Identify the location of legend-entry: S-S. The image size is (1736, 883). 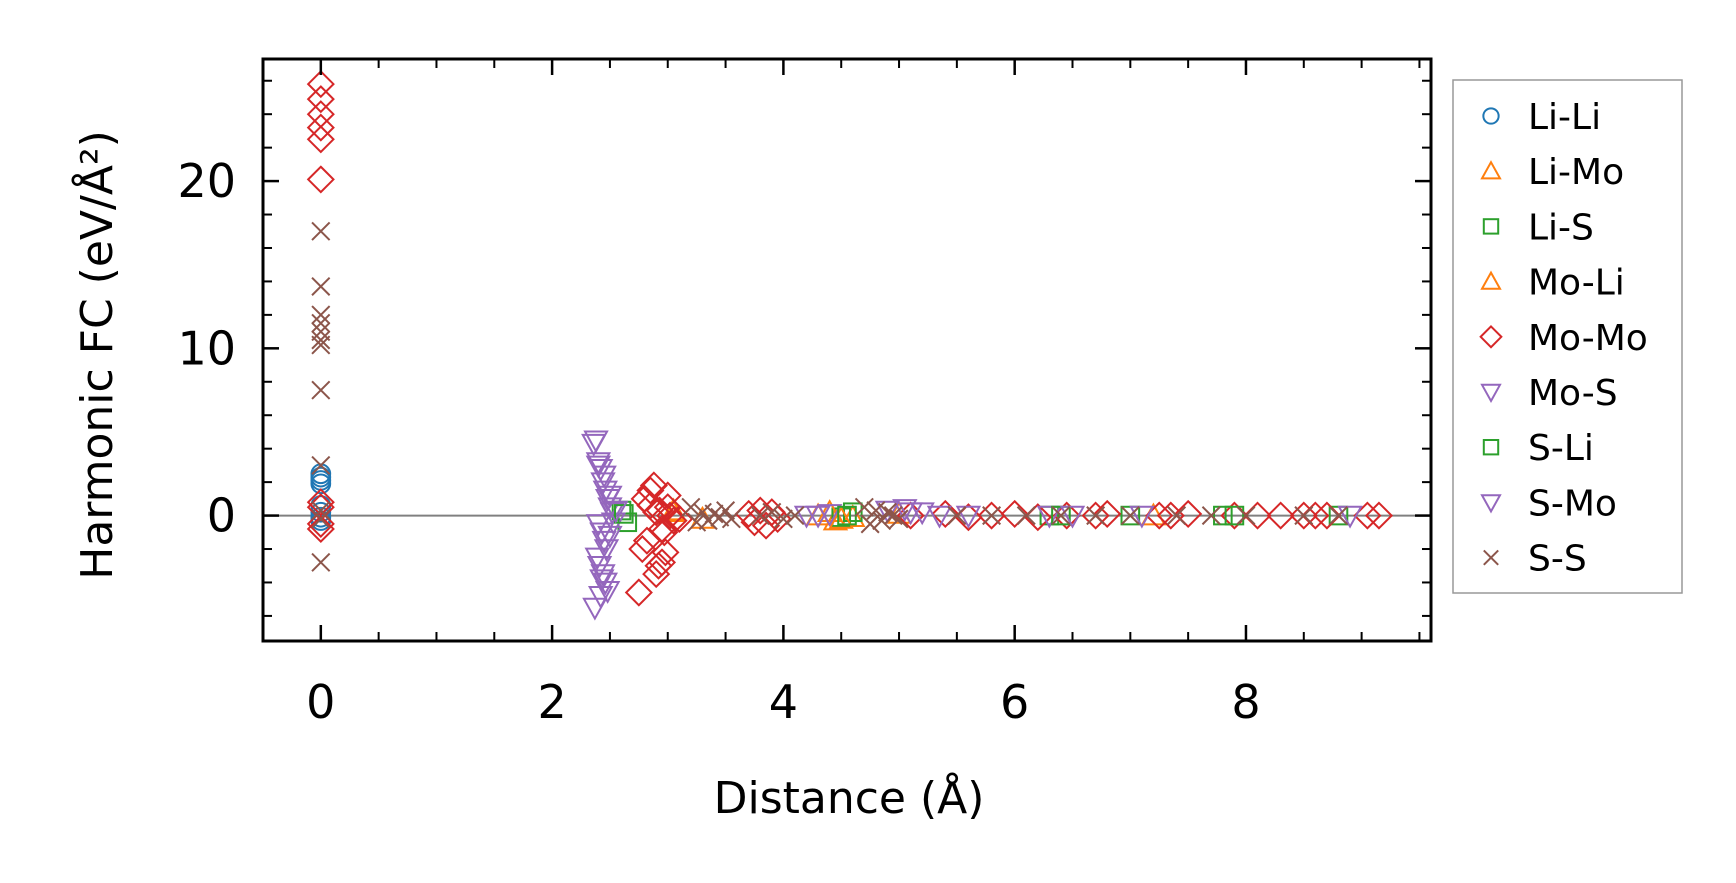
(1535, 559).